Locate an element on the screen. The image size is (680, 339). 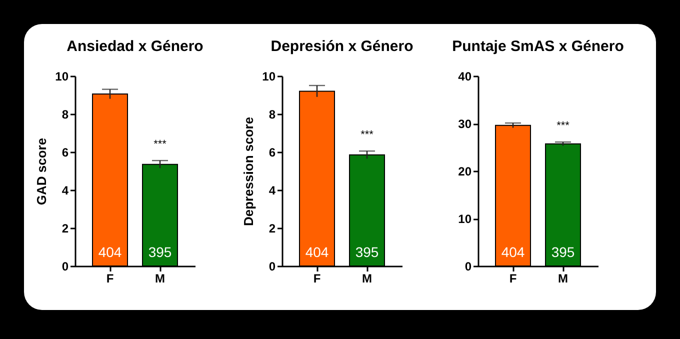
y-tick-label: 20 is located at coordinates (465, 171).